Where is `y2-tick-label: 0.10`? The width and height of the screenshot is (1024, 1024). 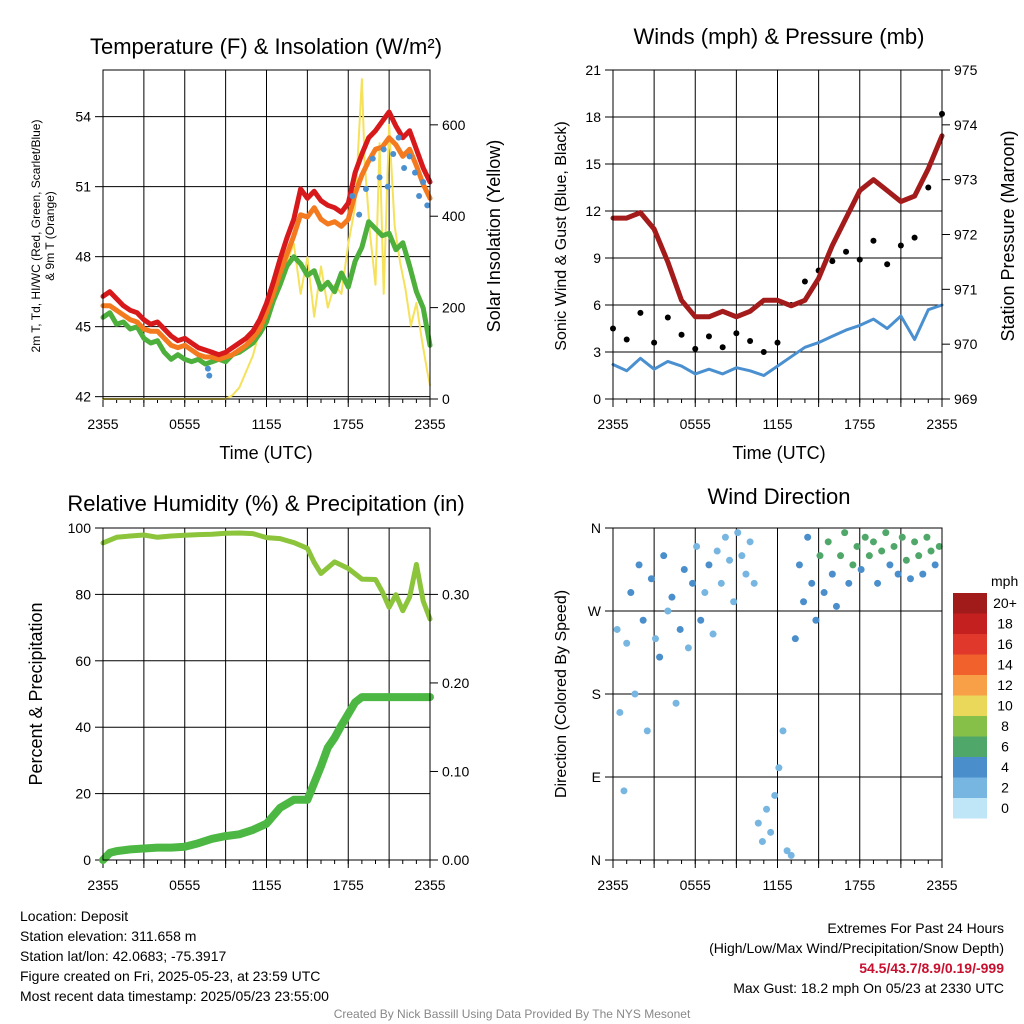
y2-tick-label: 0.10 is located at coordinates (455, 771).